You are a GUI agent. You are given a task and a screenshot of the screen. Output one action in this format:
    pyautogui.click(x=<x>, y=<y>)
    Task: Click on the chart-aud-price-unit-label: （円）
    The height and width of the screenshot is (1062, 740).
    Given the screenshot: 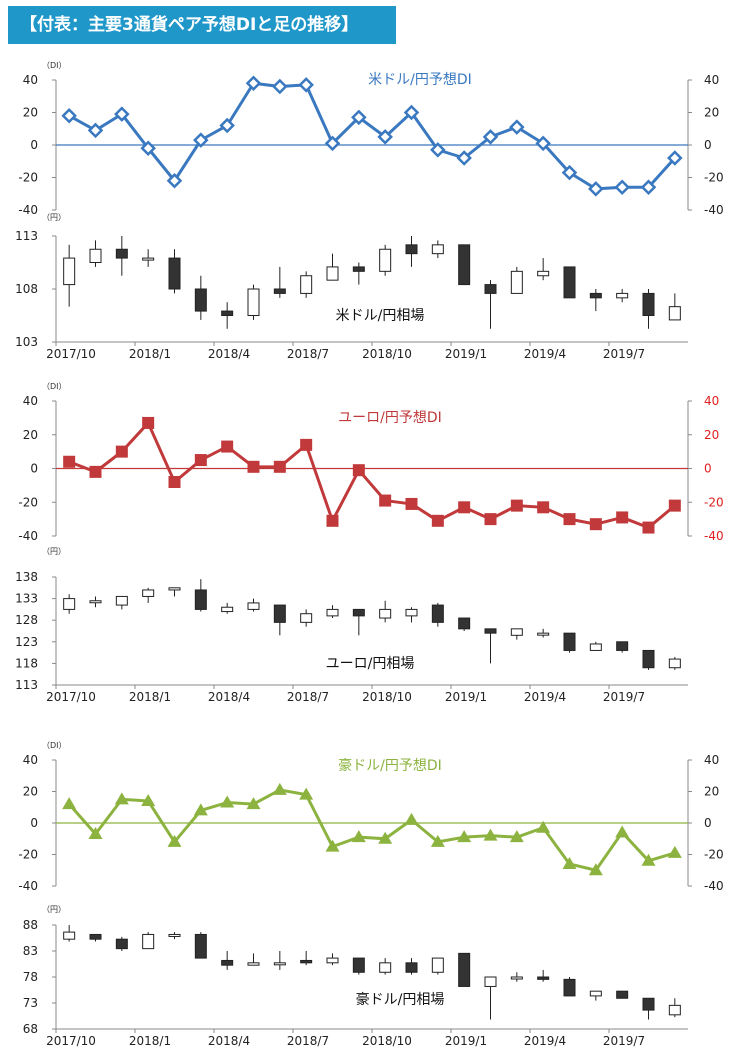 What is the action you would take?
    pyautogui.click(x=54, y=909)
    